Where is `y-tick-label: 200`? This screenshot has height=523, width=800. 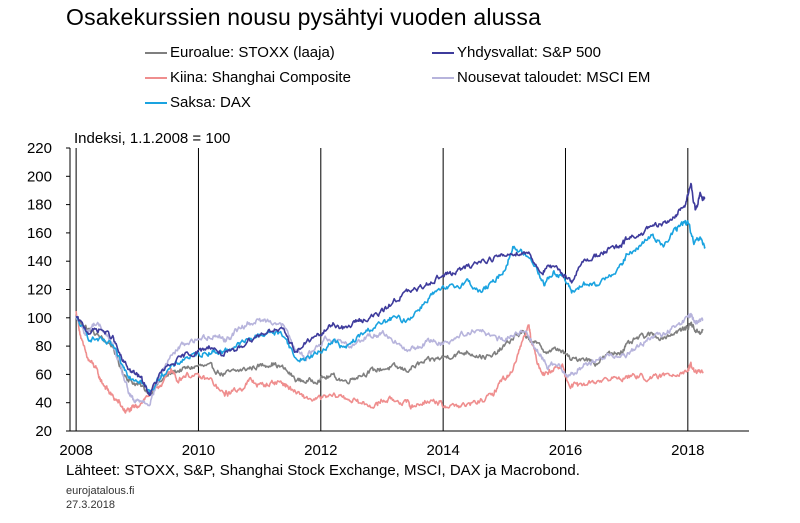 y-tick-label: 200 is located at coordinates (39, 176).